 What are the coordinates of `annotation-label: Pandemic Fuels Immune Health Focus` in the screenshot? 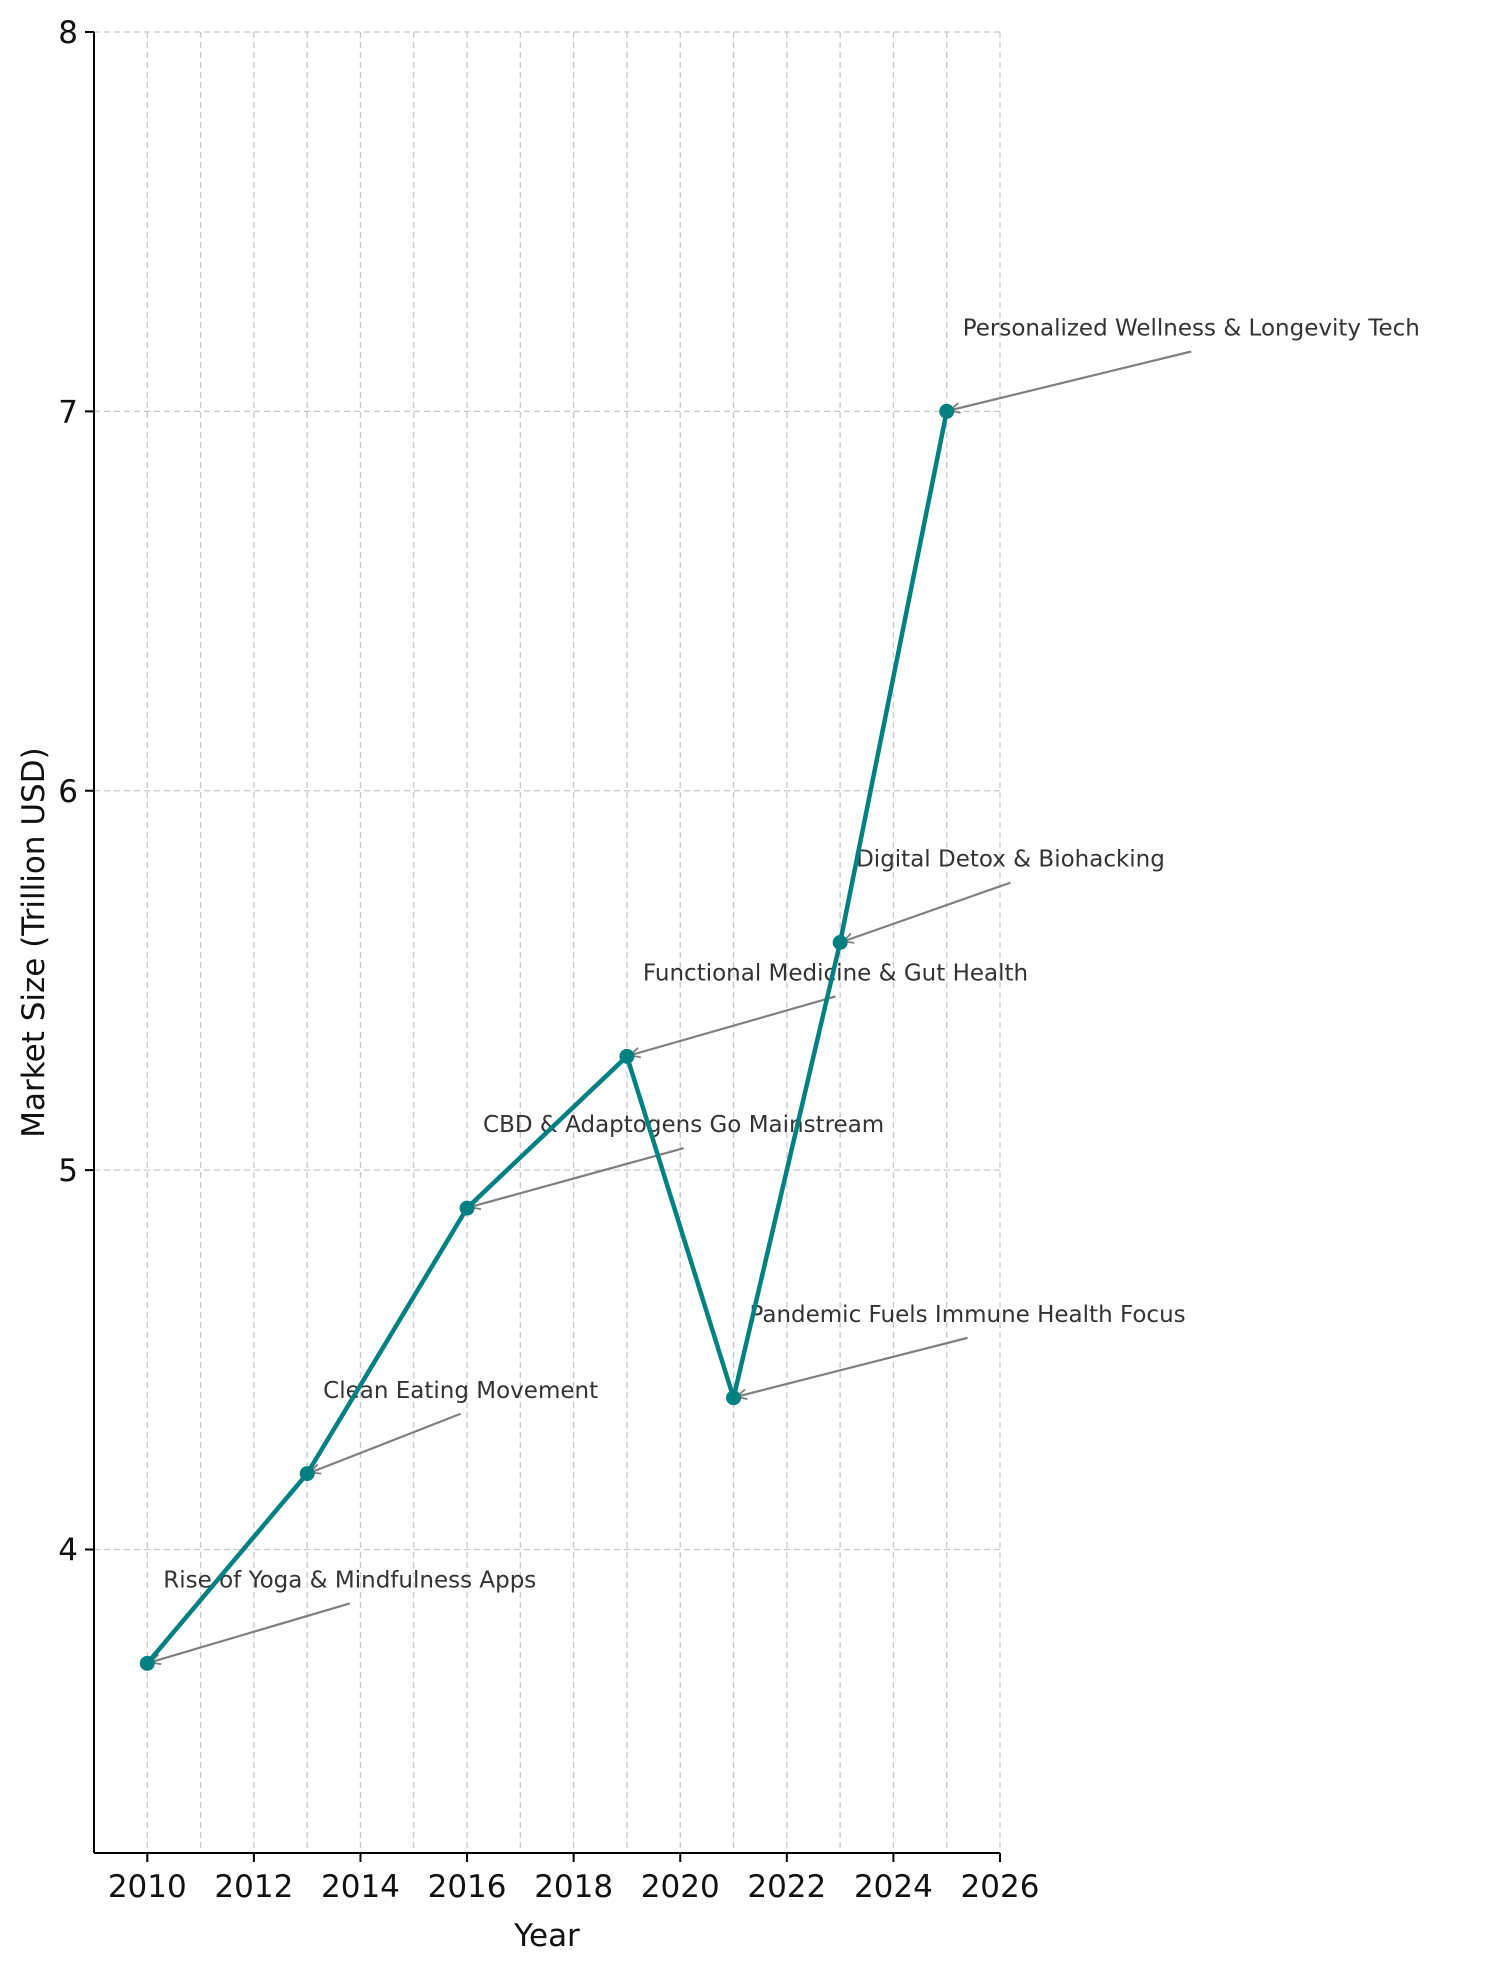 It's located at (968, 1315).